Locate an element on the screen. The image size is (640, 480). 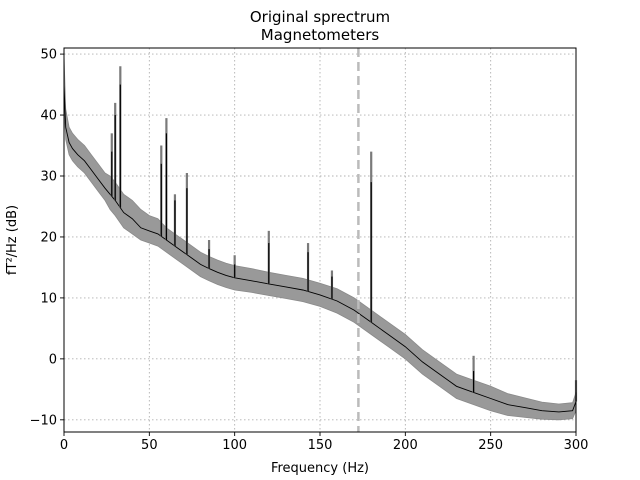
x-tick-label: 0 is located at coordinates (64, 445).